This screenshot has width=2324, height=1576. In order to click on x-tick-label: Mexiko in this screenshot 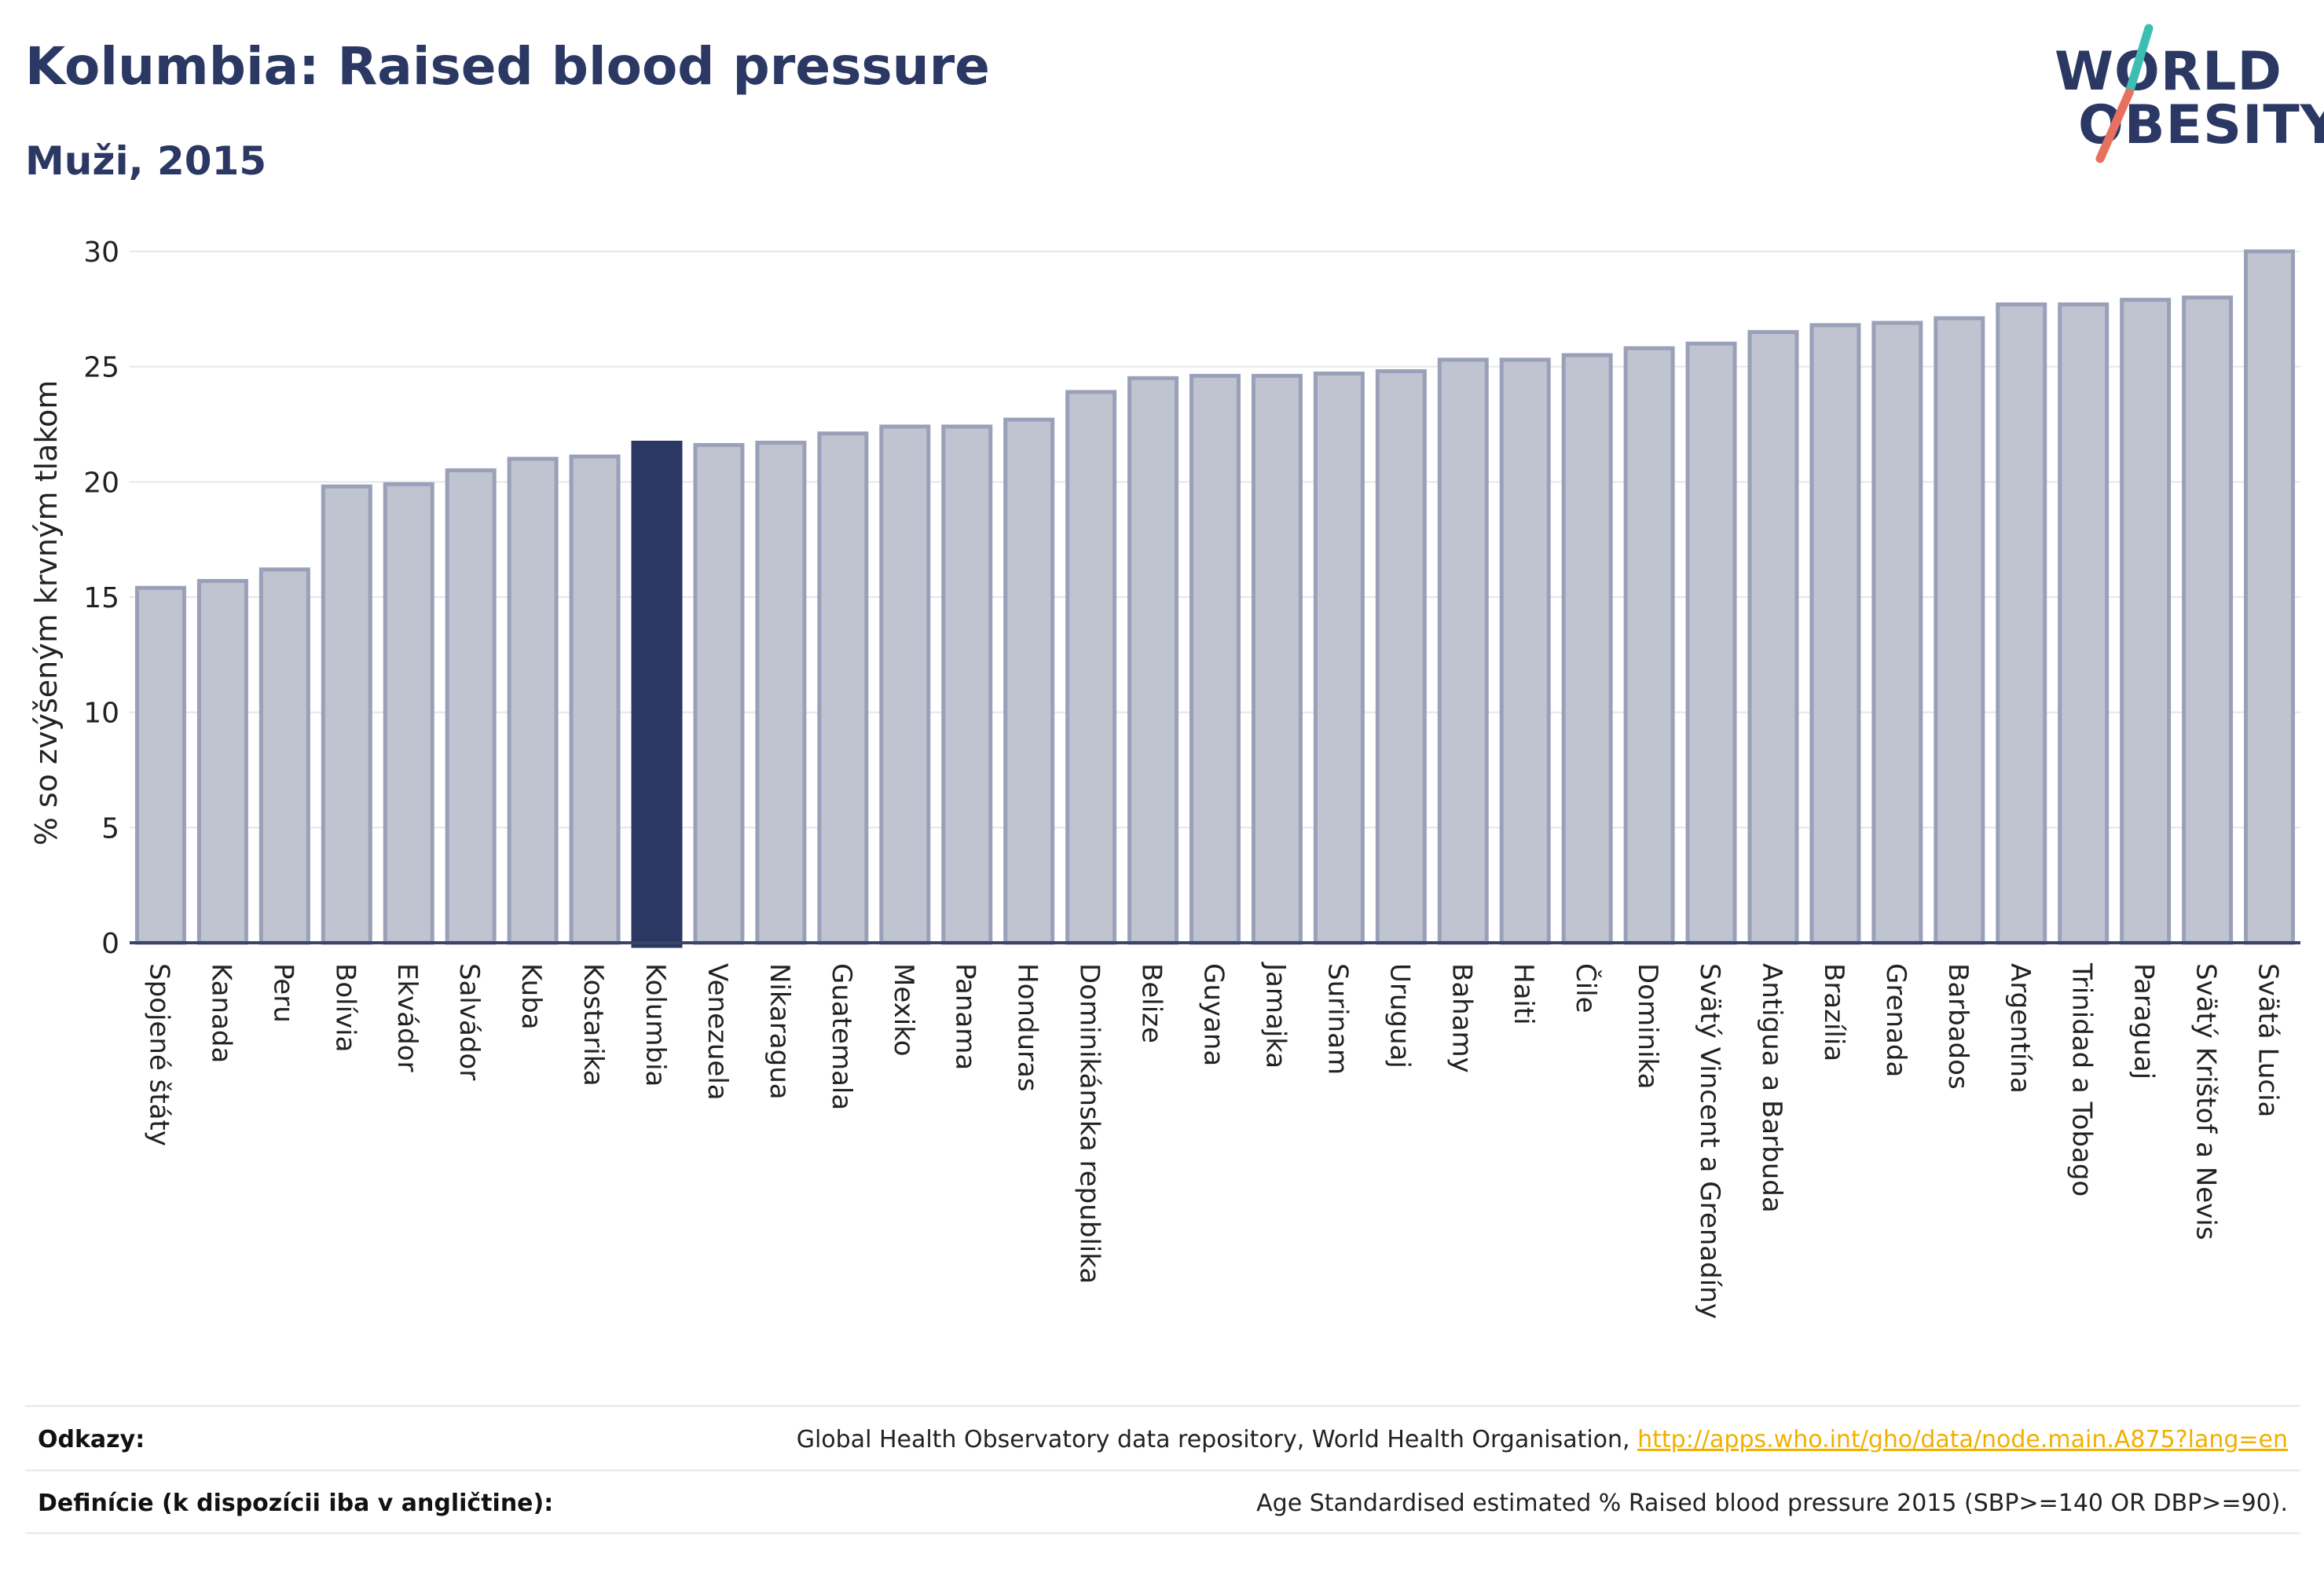, I will do `click(903, 1010)`.